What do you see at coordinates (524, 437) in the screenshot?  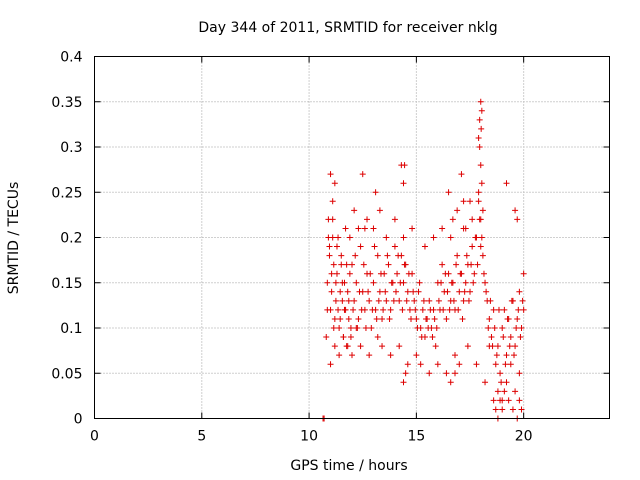 I see `x-tick-label: 20` at bounding box center [524, 437].